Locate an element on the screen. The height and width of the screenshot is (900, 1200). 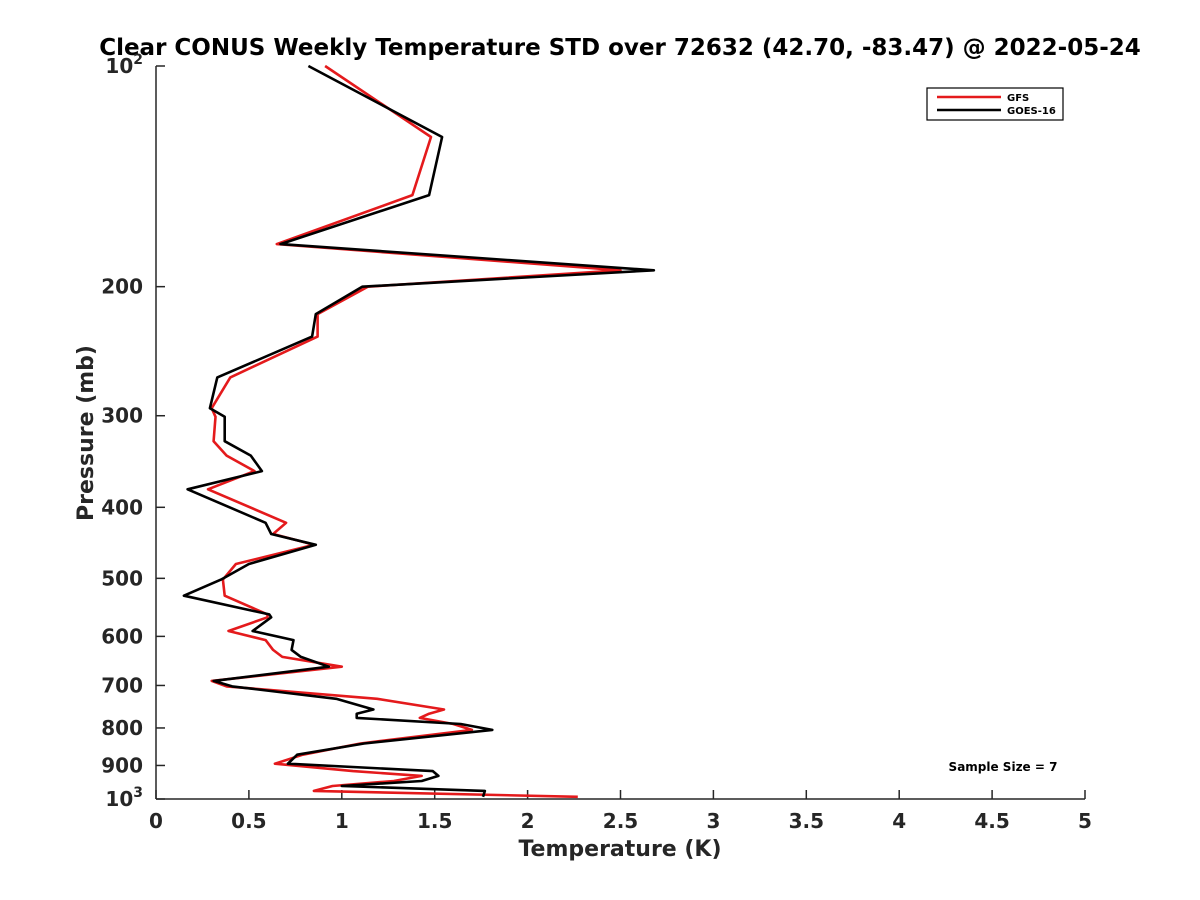
y-tick-label: 500 is located at coordinates (122, 578).